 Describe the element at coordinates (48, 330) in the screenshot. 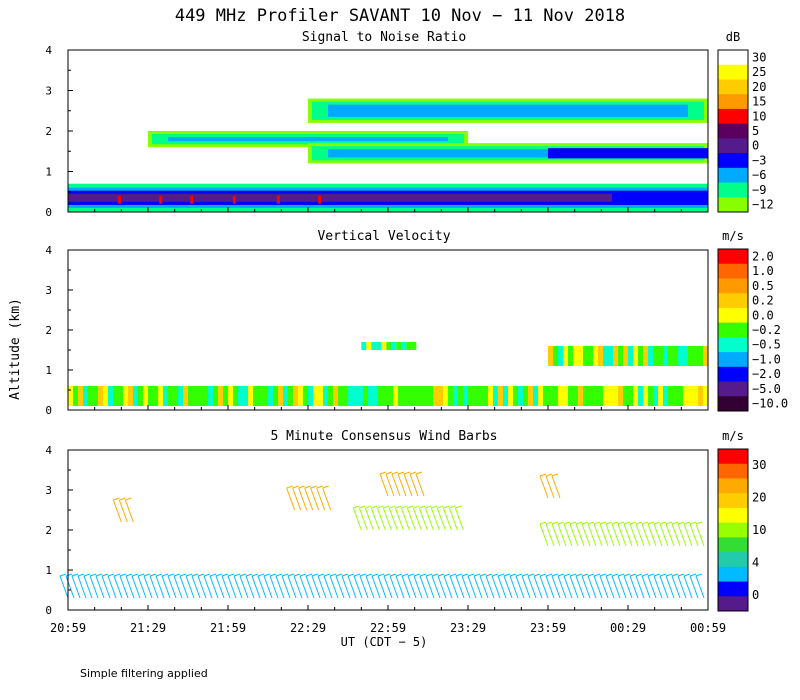

I see `y-tick-label: 2` at that location.